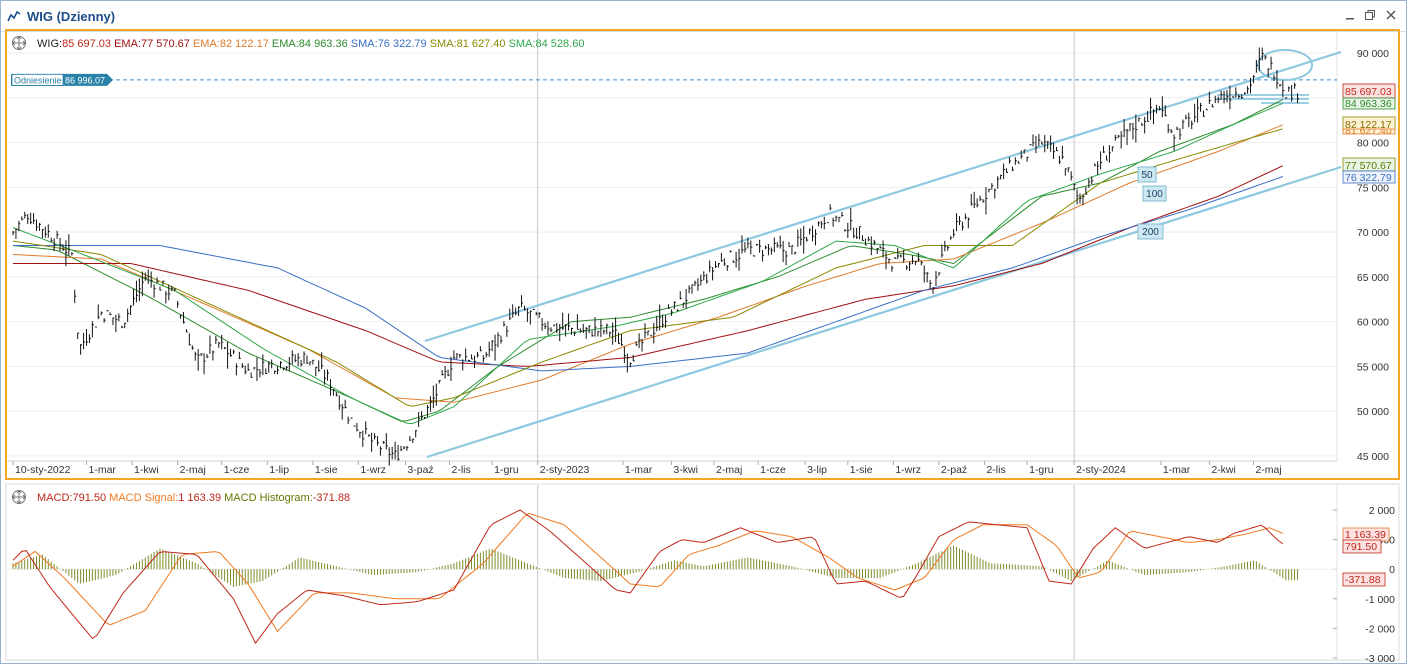  Describe the element at coordinates (1369, 91) in the screenshot. I see `price-tag-wig: 85 697.03` at that location.